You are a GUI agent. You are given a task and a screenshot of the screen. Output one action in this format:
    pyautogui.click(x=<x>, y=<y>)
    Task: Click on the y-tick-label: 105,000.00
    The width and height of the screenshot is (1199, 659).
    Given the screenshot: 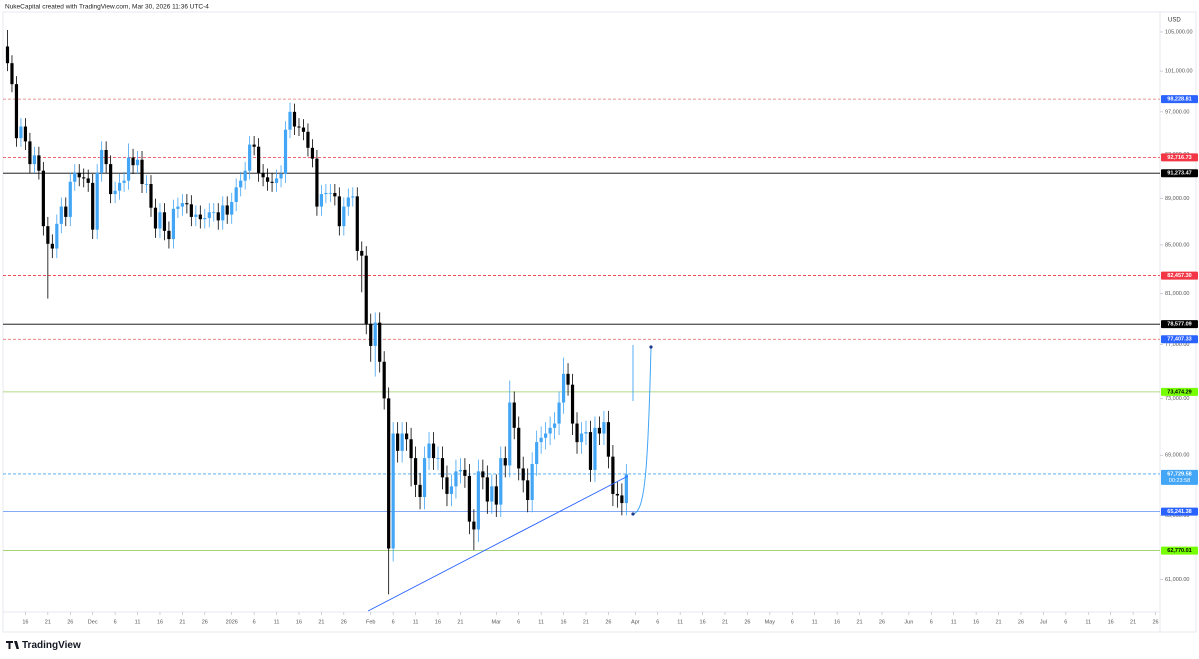 What is the action you would take?
    pyautogui.click(x=1179, y=32)
    